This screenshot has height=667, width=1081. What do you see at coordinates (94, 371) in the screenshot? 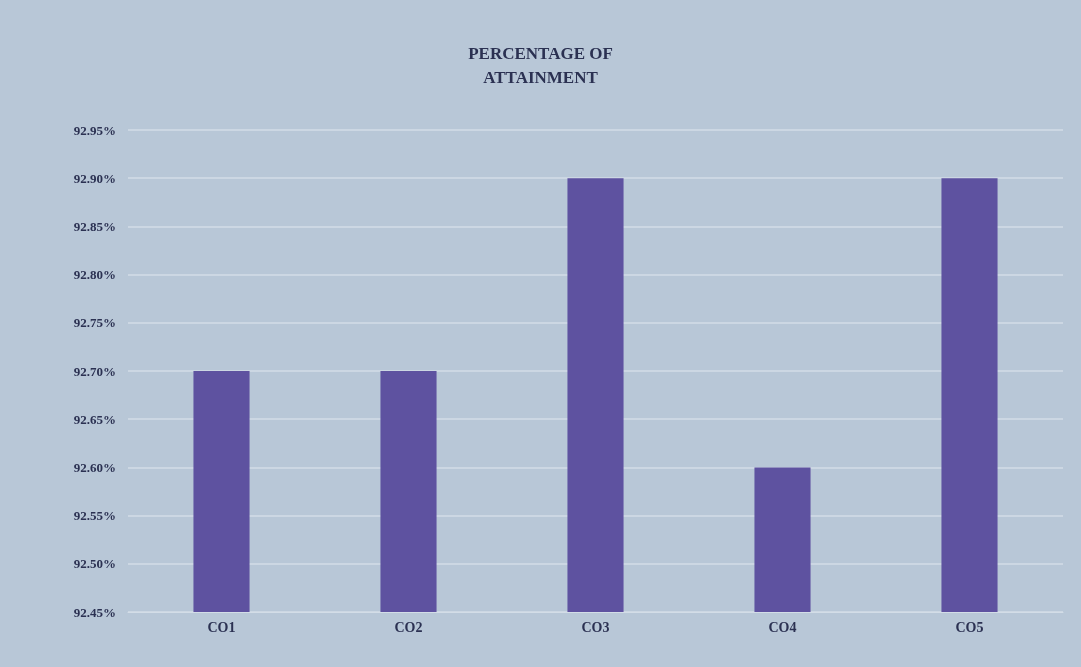
I see `y-tick-label: 92.70%` at bounding box center [94, 371].